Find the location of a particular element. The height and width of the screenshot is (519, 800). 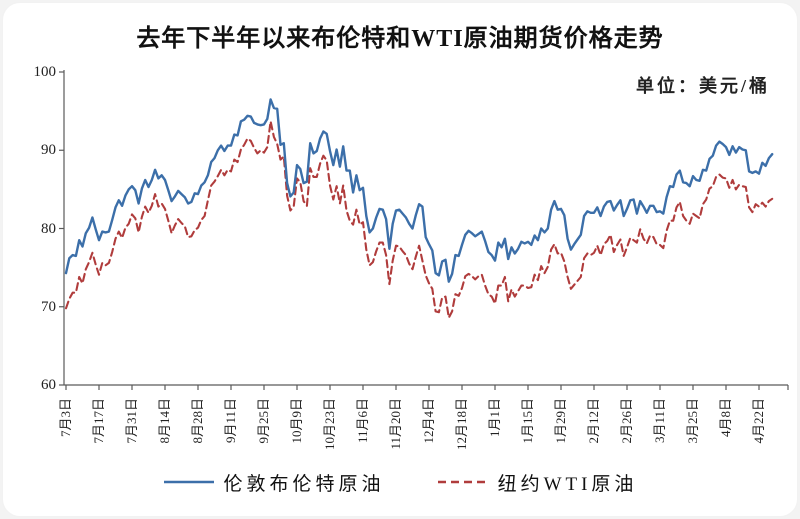

wti-line-sample-icon is located at coordinates (462, 482).